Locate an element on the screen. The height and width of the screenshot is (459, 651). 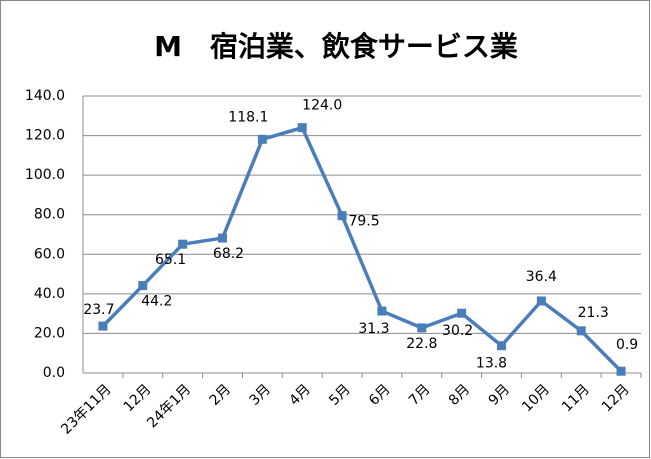
data-label: 124.0 is located at coordinates (322, 106).